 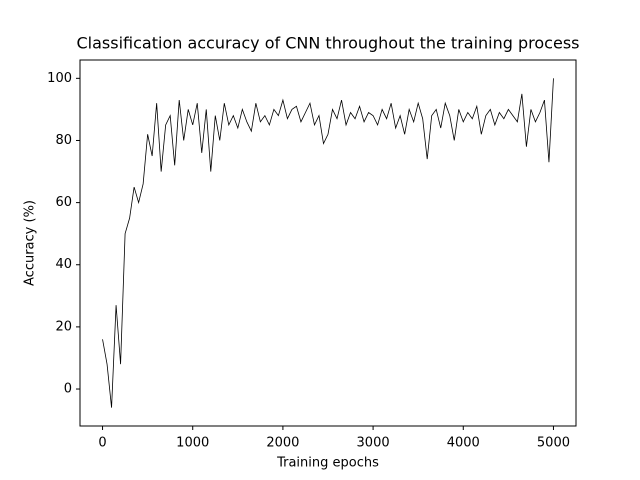 What do you see at coordinates (327, 463) in the screenshot?
I see `x-axis-label: Training epochs` at bounding box center [327, 463].